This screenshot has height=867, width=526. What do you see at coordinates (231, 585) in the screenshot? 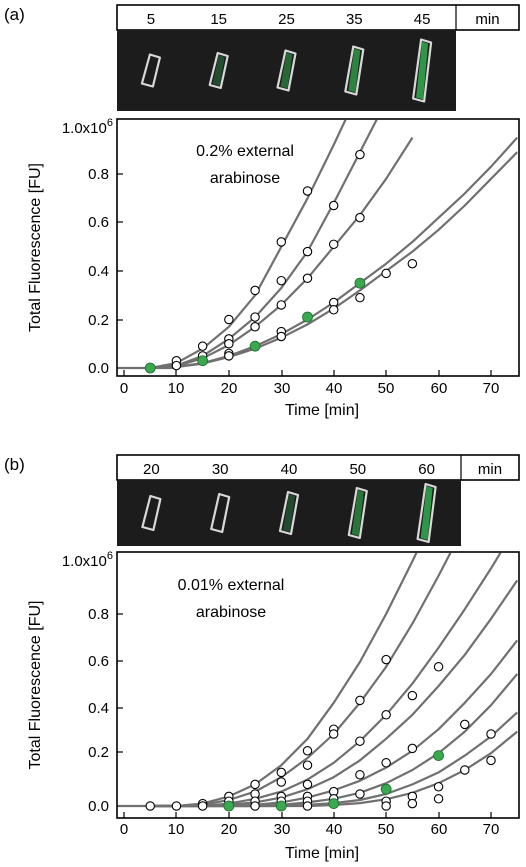
I see `annotation-line: 0.01% external` at bounding box center [231, 585].